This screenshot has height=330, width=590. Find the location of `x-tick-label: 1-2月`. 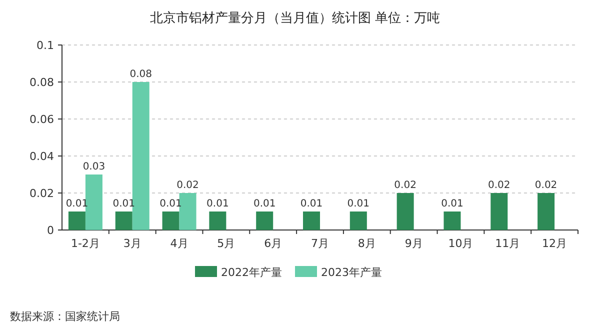

x-tick-label: 1-2月 is located at coordinates (85, 243).